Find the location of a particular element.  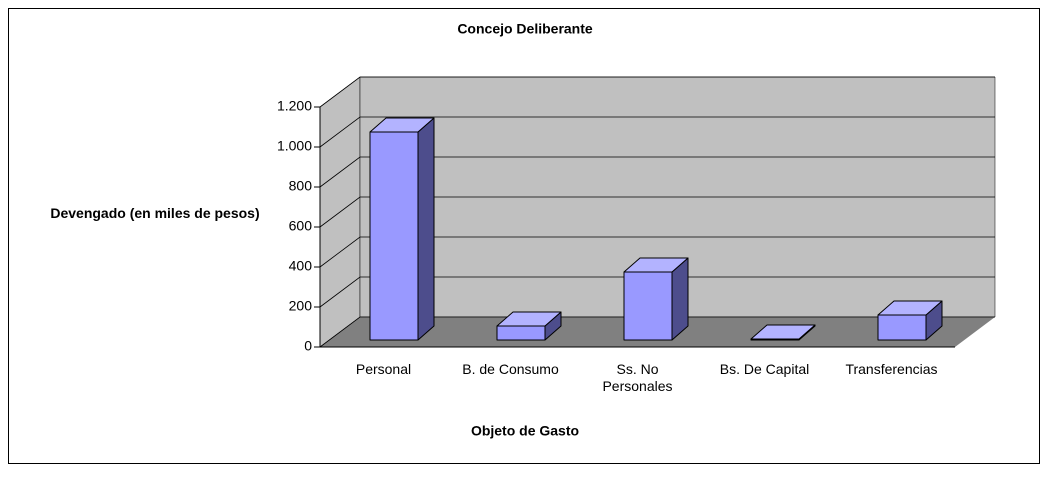

y-tick-label: 1.200 is located at coordinates (294, 106).